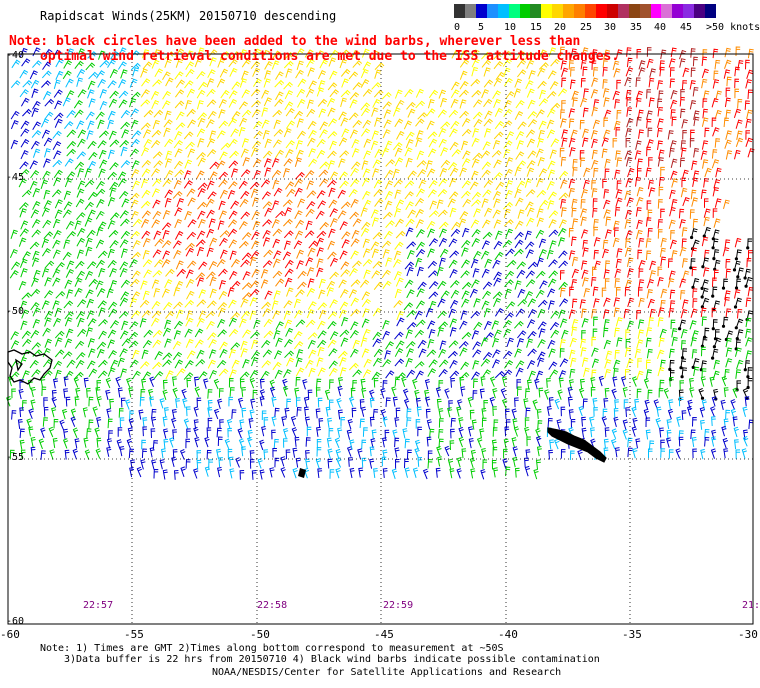 This screenshot has width=760, height=688. I want to click on south-georgia, so click(577, 445).